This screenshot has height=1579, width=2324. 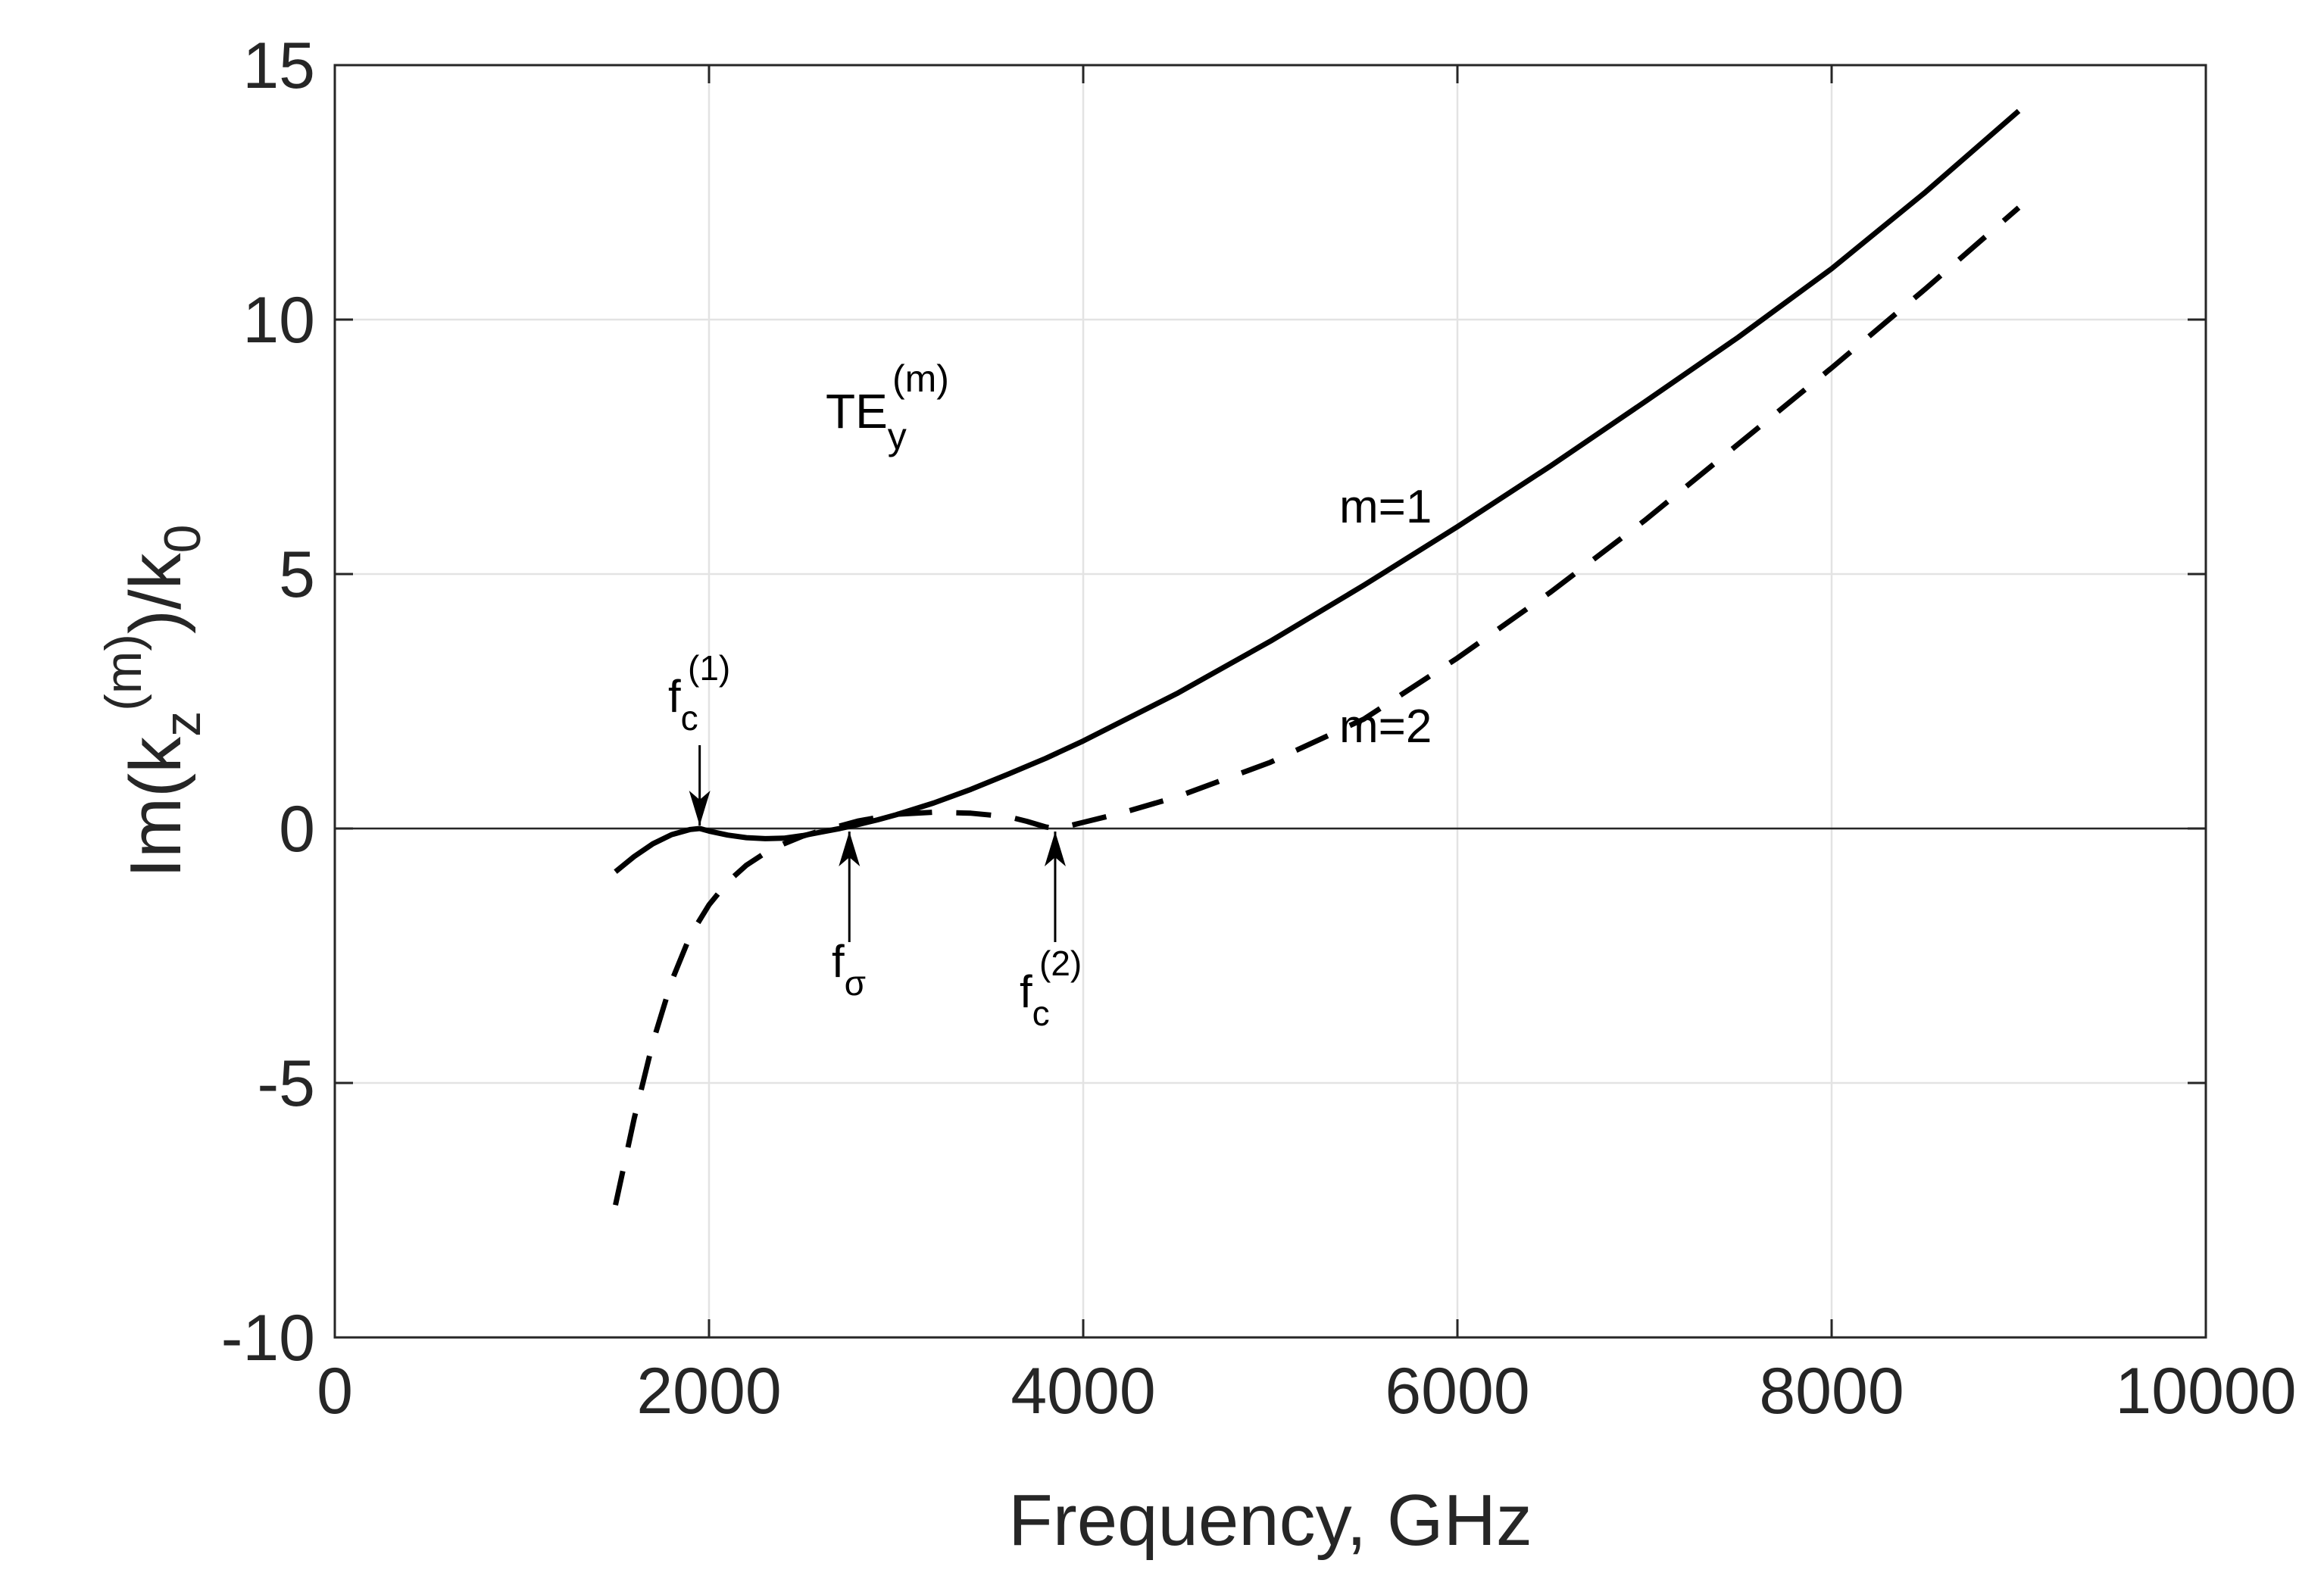 What do you see at coordinates (297, 574) in the screenshot?
I see `y-tick-label: 5` at bounding box center [297, 574].